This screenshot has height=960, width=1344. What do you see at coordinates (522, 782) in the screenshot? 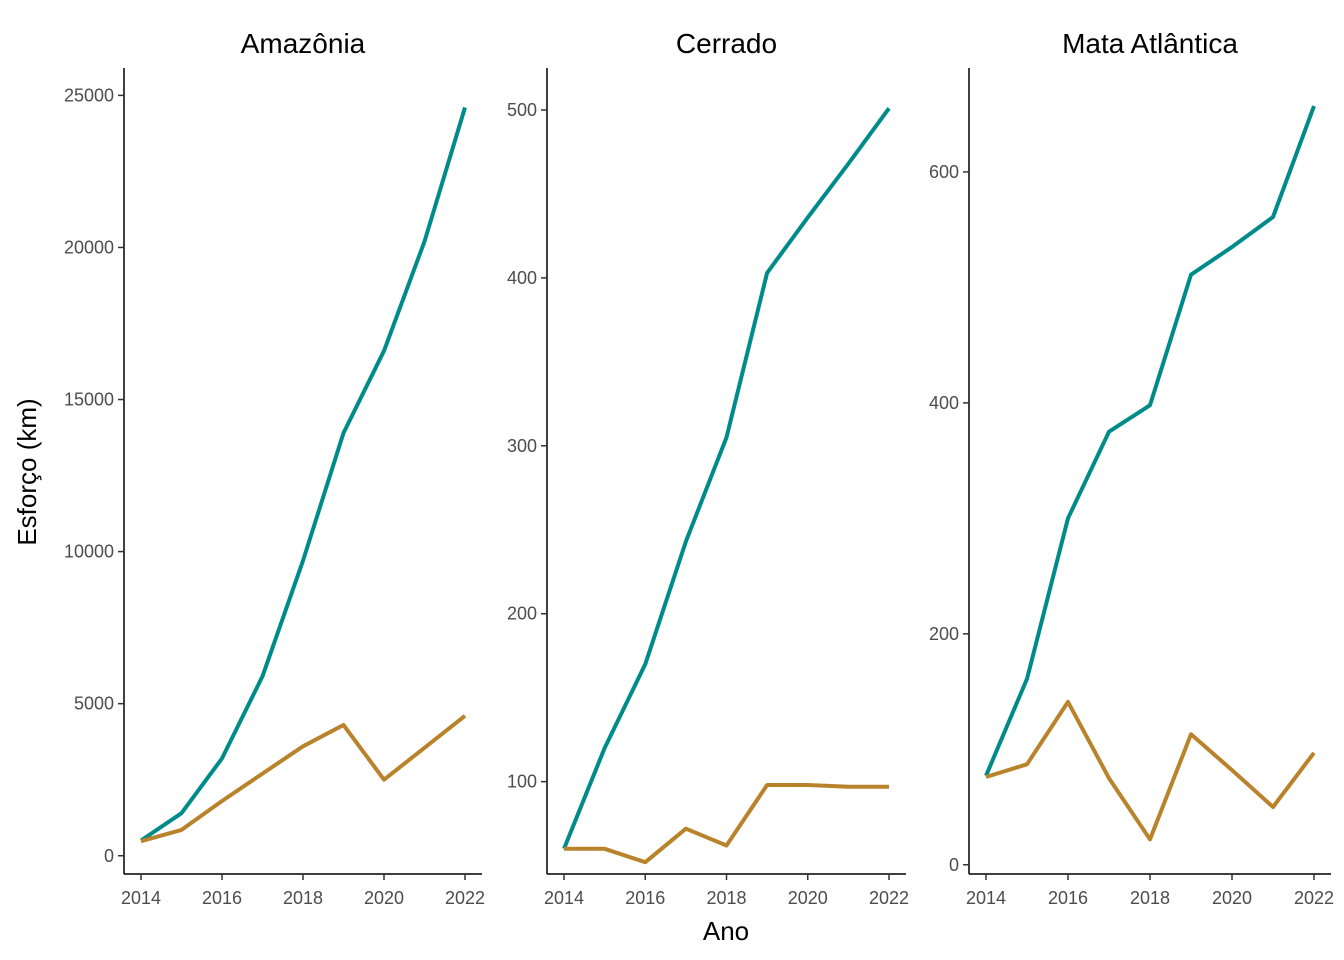
I see `y-tick-label: 100` at bounding box center [522, 782].